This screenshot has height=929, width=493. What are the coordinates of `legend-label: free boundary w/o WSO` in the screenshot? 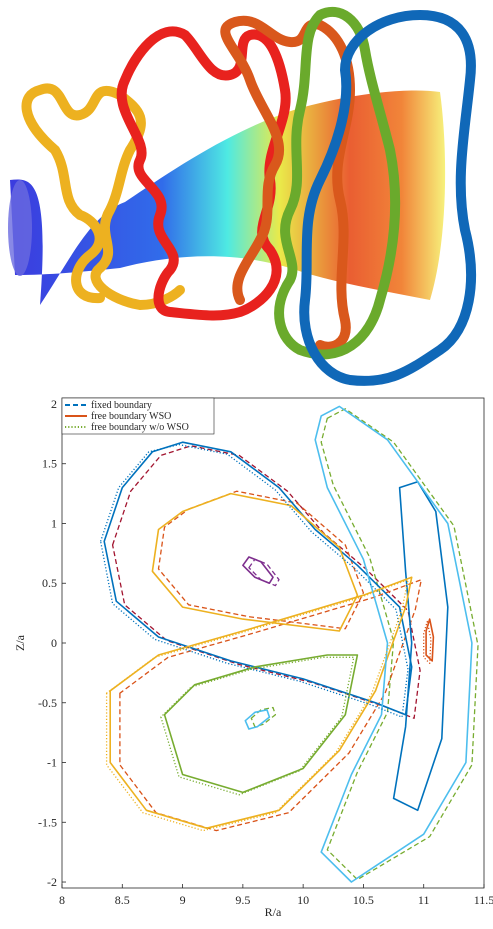 It's located at (140, 427).